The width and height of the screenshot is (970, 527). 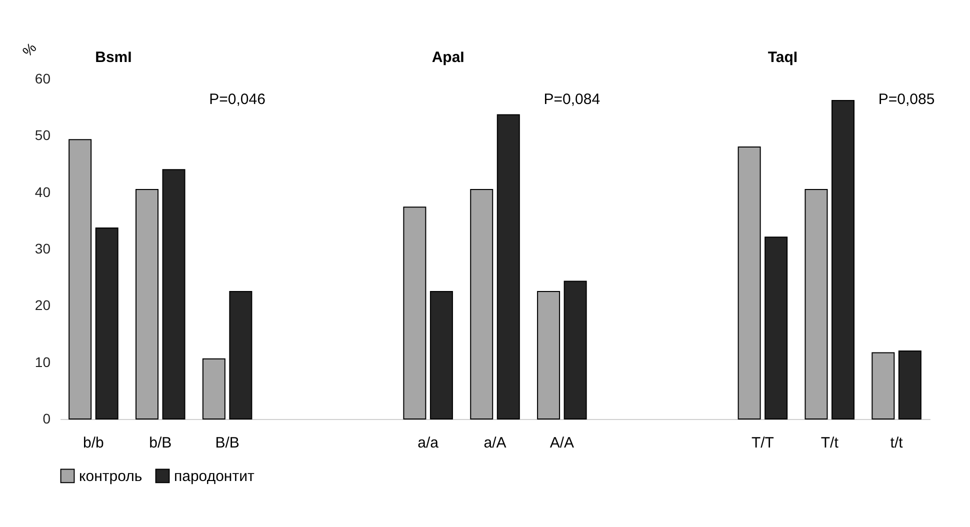 What do you see at coordinates (42, 305) in the screenshot?
I see `y-tick-label: 20` at bounding box center [42, 305].